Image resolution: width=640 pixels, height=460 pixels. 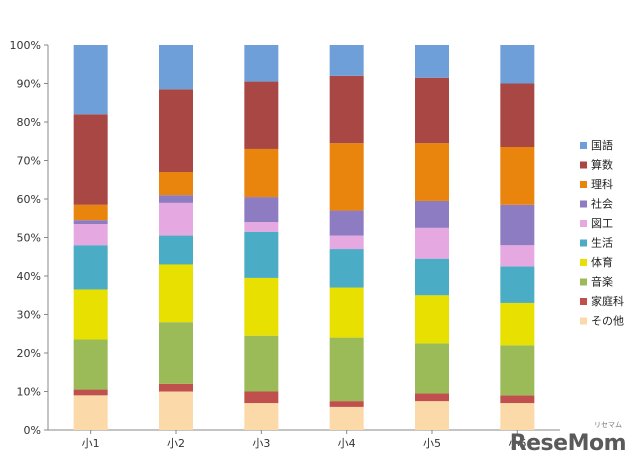 I want to click on x-tick-label: 小4, so click(x=347, y=443).